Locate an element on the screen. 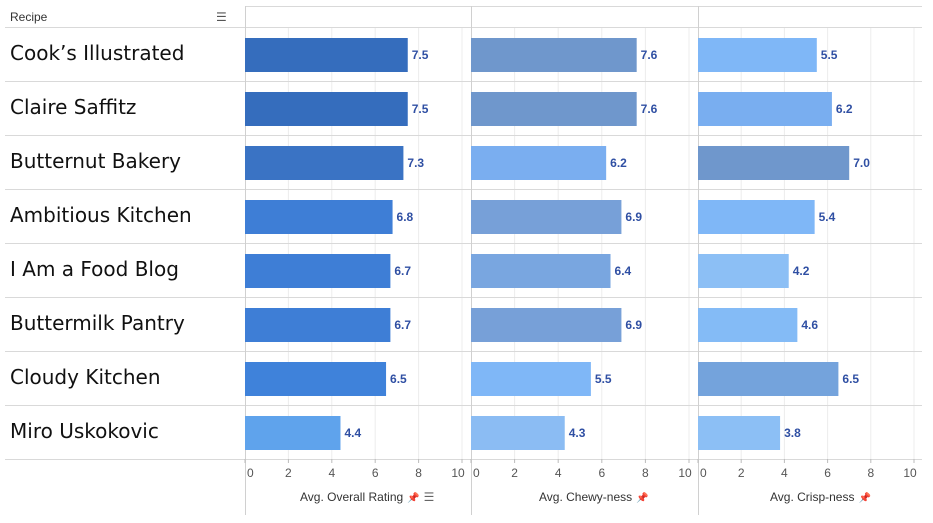 The height and width of the screenshot is (523, 933). axis-title-text: Avg. Overall Rating is located at coordinates (352, 497).